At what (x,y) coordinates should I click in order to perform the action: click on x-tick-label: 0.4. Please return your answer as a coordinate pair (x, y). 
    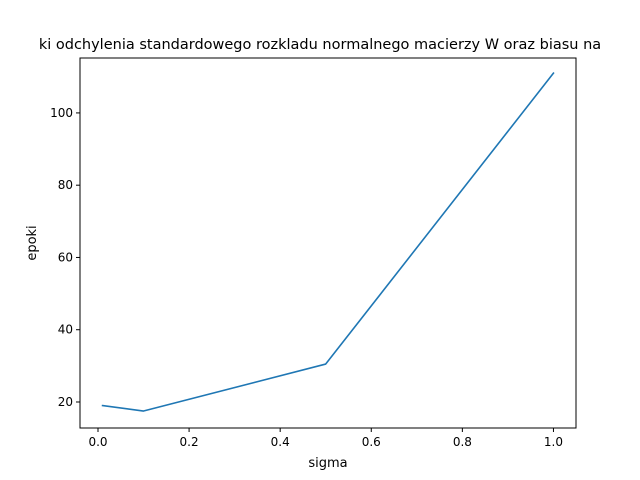
    Looking at the image, I should click on (280, 442).